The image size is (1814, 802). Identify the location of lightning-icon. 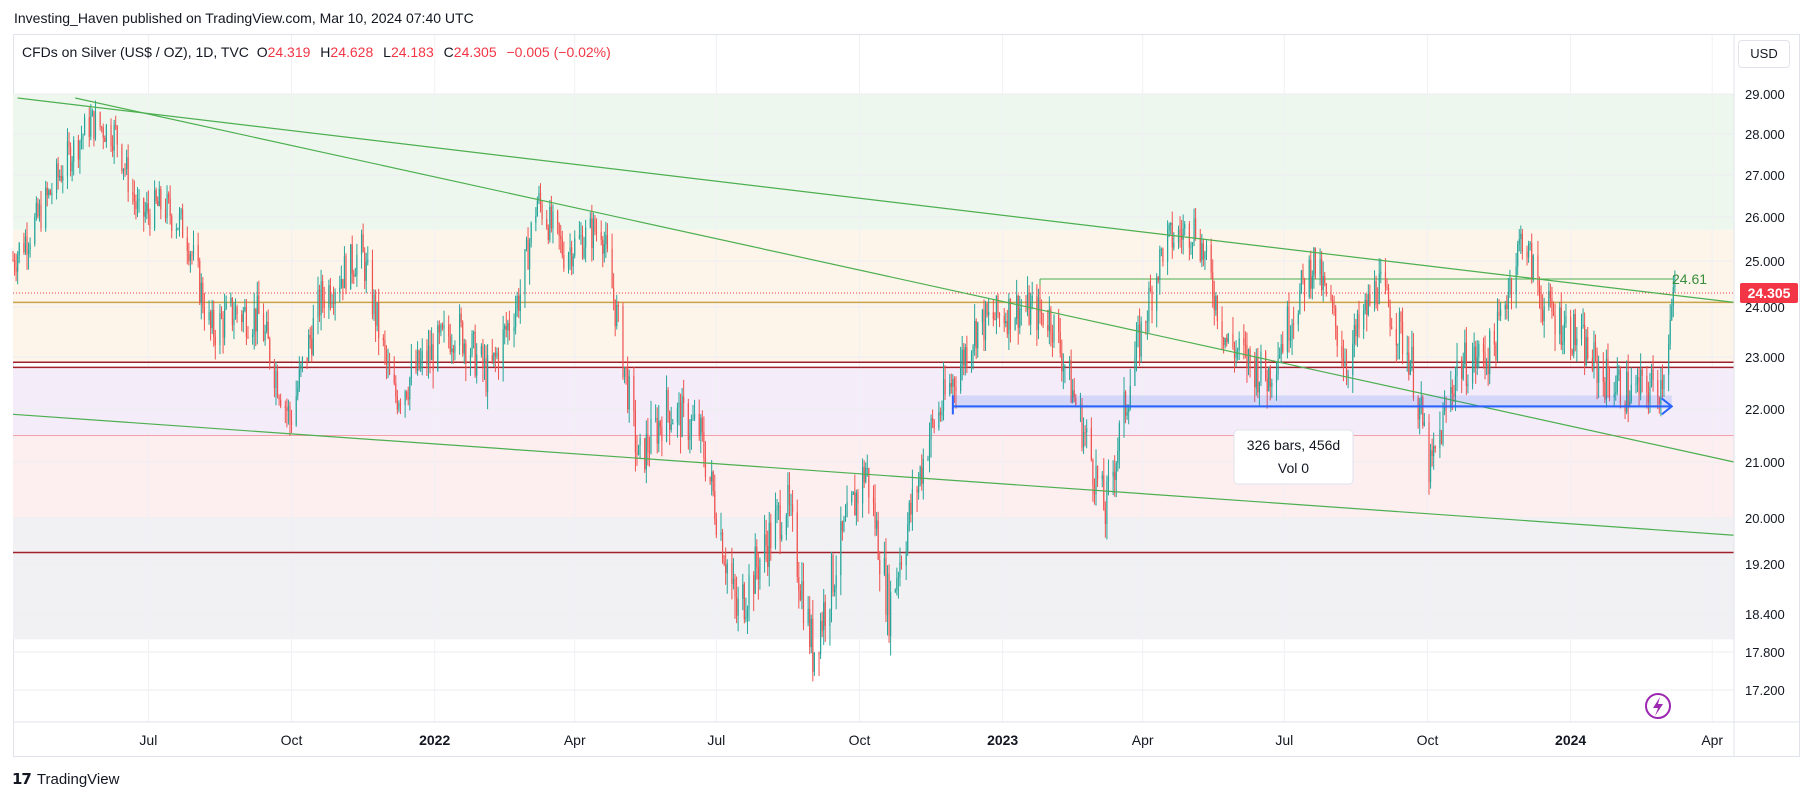
(1658, 706).